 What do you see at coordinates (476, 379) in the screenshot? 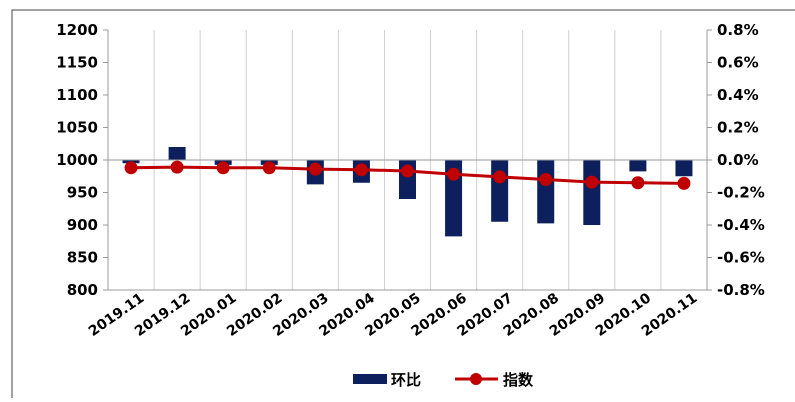
I see `legend-line-marker` at bounding box center [476, 379].